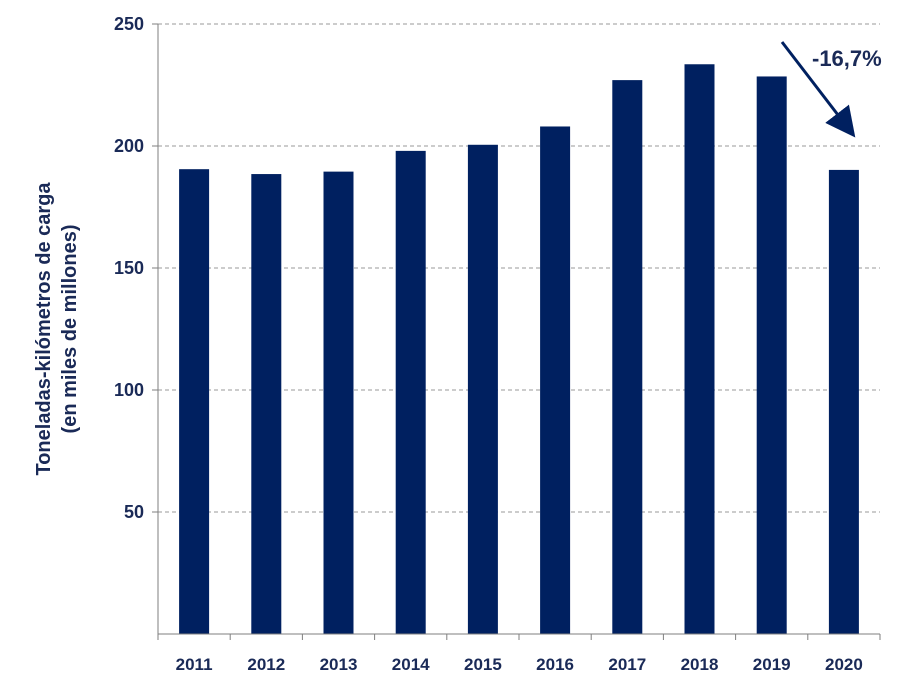 This screenshot has width=914, height=689. Describe the element at coordinates (129, 390) in the screenshot. I see `y-tick-label: 100` at that location.